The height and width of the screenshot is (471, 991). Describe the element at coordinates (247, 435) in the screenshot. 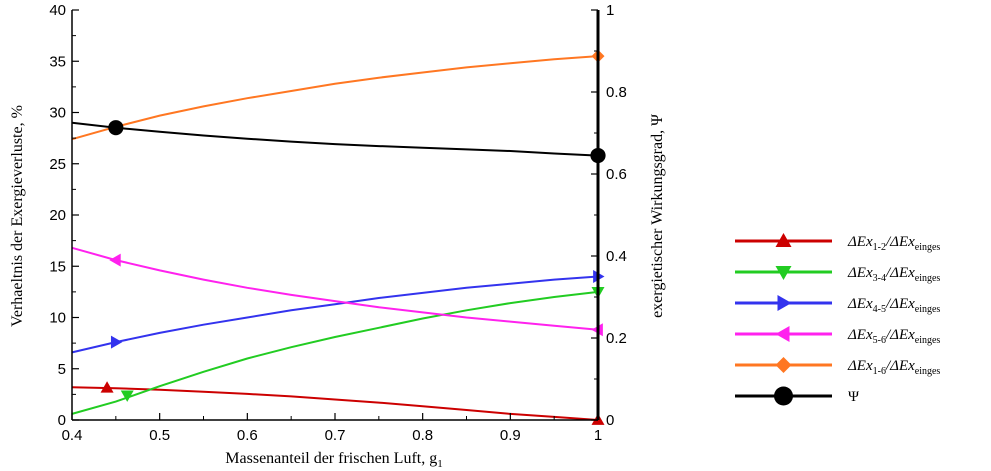

I see `x-tick-label: 0.6` at that location.